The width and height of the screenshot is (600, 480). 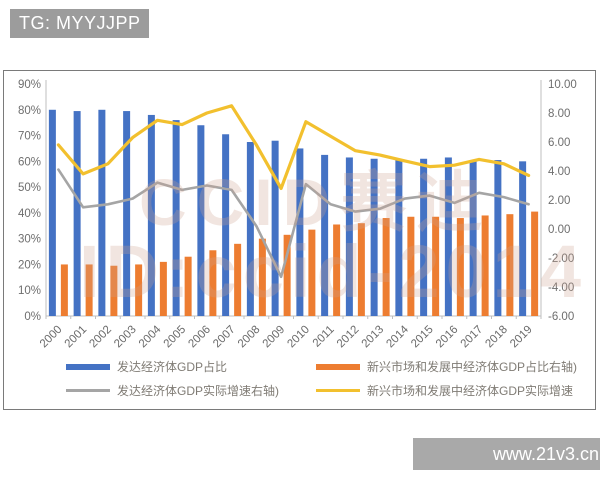 I want to click on left-axis-tick-label: 20%, so click(x=29, y=265).